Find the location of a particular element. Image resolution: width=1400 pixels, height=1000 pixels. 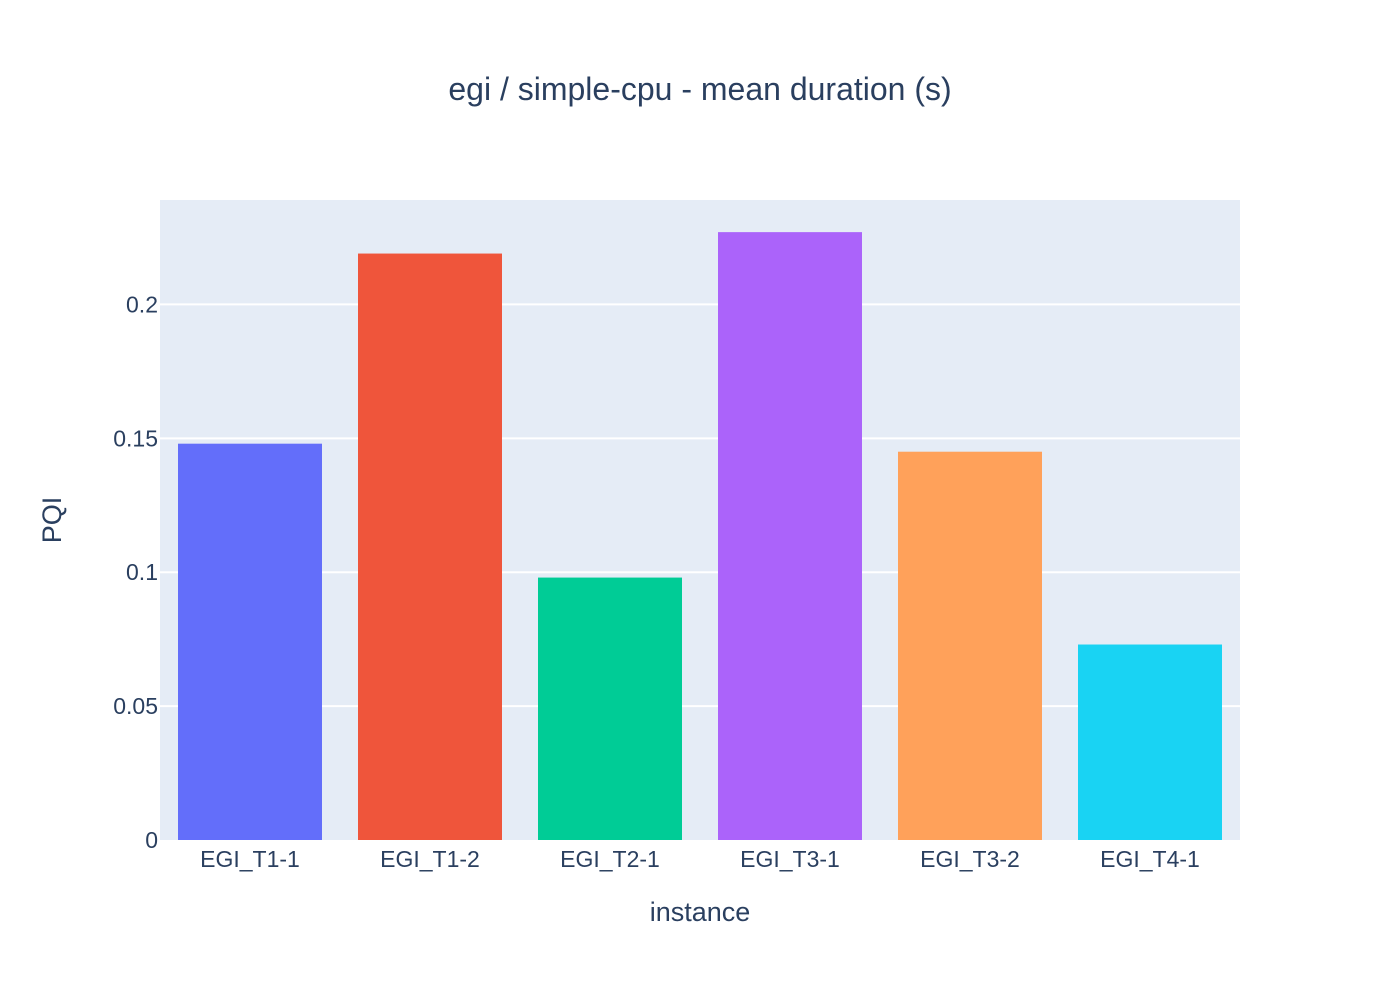

chart-title: egi / simple-cpu - mean duration (s) is located at coordinates (699, 89).